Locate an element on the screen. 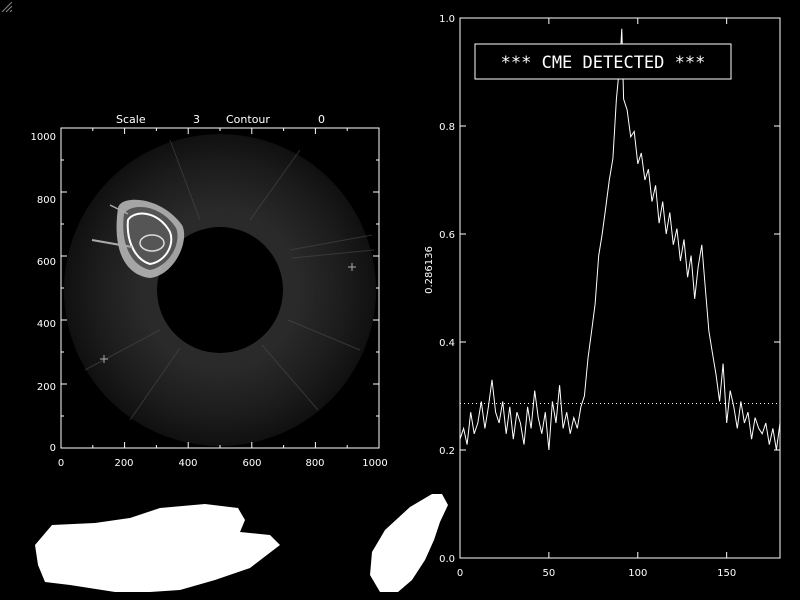 The width and height of the screenshot is (800, 600). contour-label: Contour is located at coordinates (248, 119).